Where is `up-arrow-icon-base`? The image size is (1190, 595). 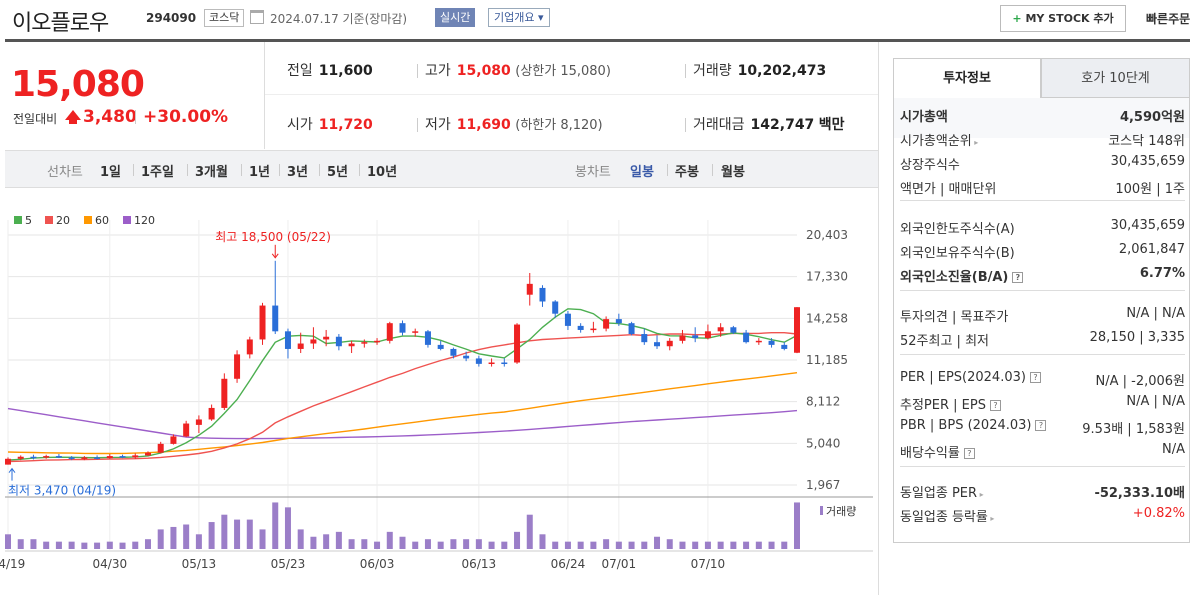
up-arrow-icon-base is located at coordinates (73, 121).